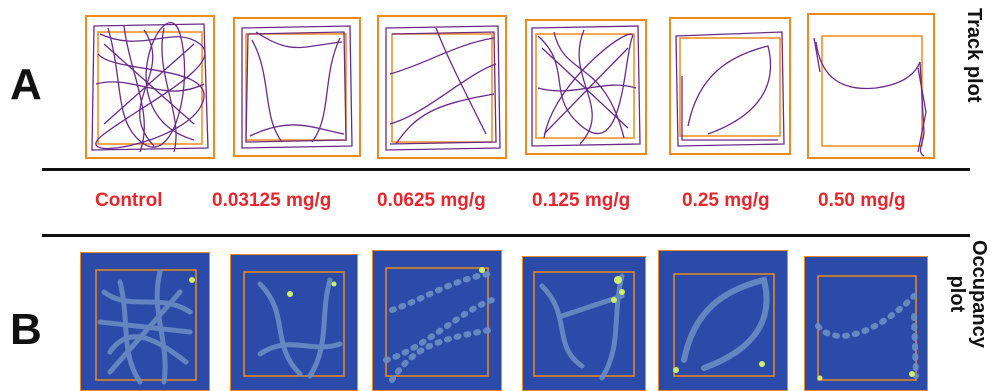  Describe the element at coordinates (506, 235) in the screenshot. I see `bottom-divider` at that location.